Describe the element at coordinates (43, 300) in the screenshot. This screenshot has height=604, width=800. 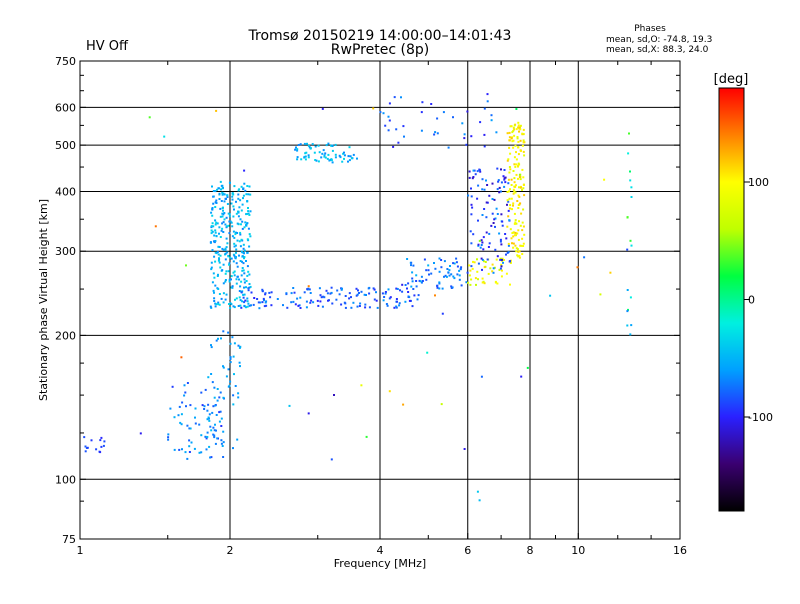
I see `y-axis-label: Stationary phase Virtual Height [km]` at that location.